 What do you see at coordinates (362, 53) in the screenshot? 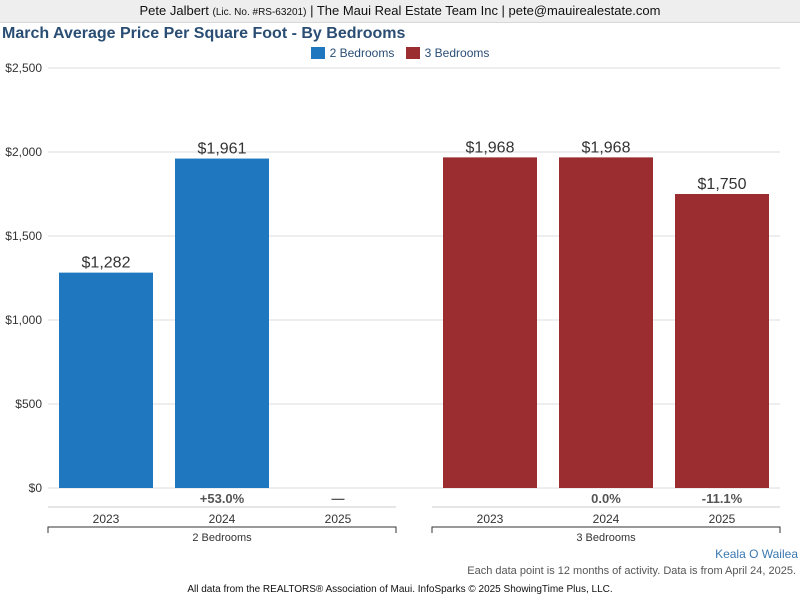
I see `legend-label-2-bedrooms: 2 Bedrooms` at bounding box center [362, 53].